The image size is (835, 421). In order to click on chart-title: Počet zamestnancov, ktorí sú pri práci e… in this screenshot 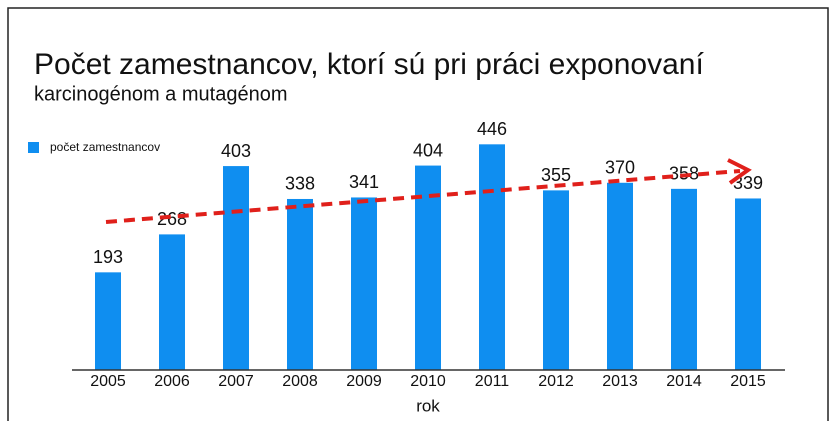, I will do `click(369, 64)`.